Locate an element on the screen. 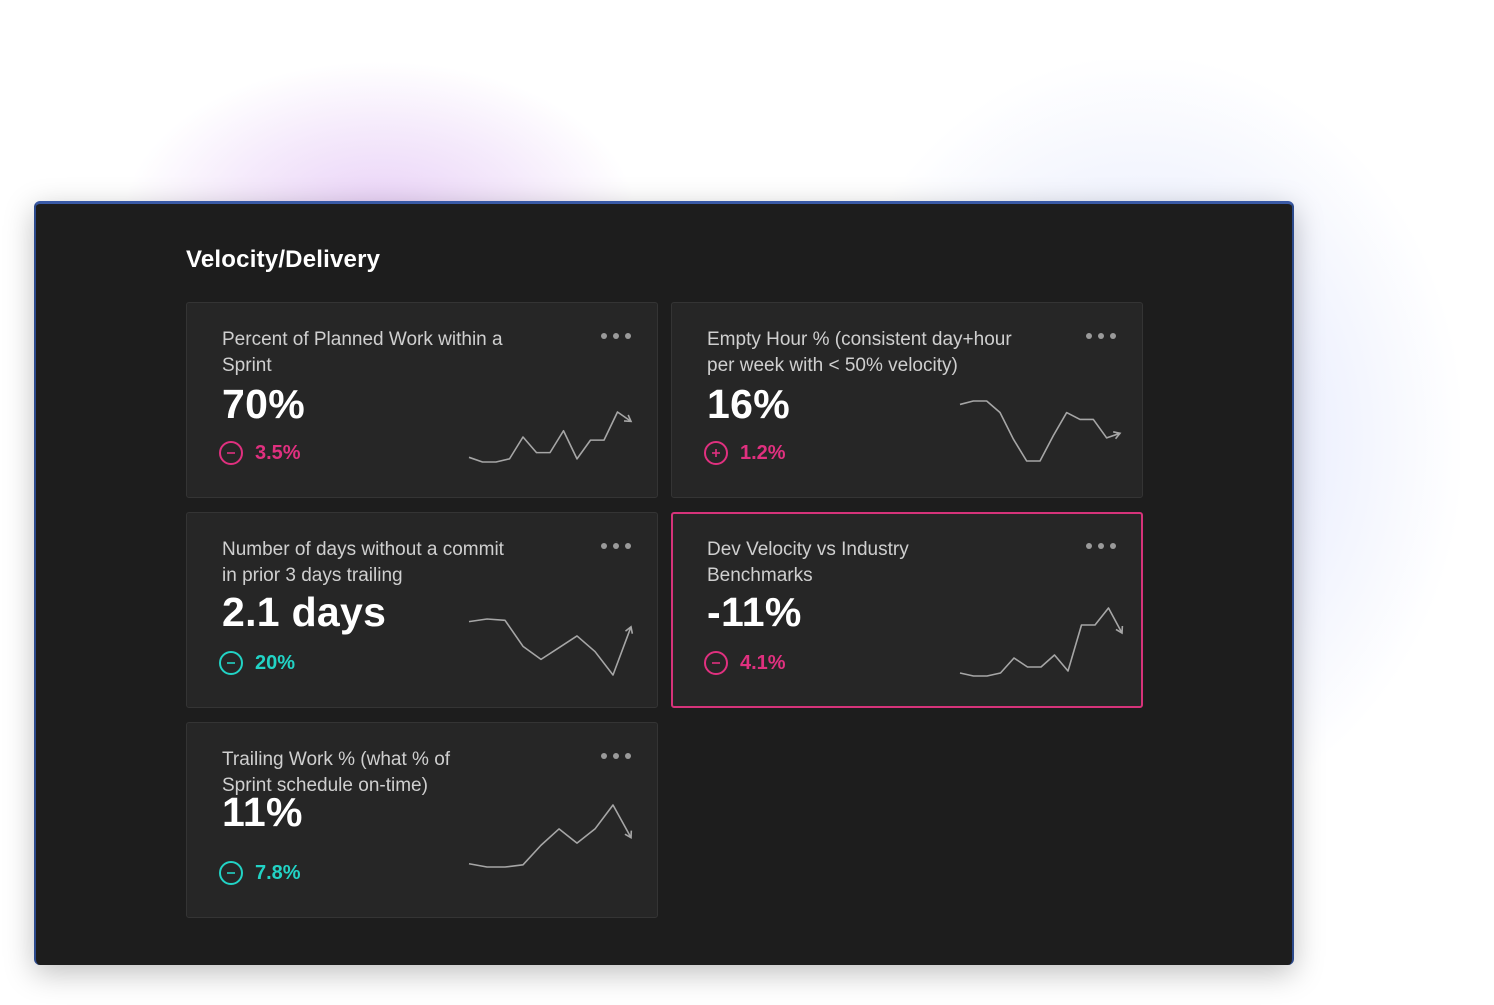  card-value: 16% is located at coordinates (748, 404).